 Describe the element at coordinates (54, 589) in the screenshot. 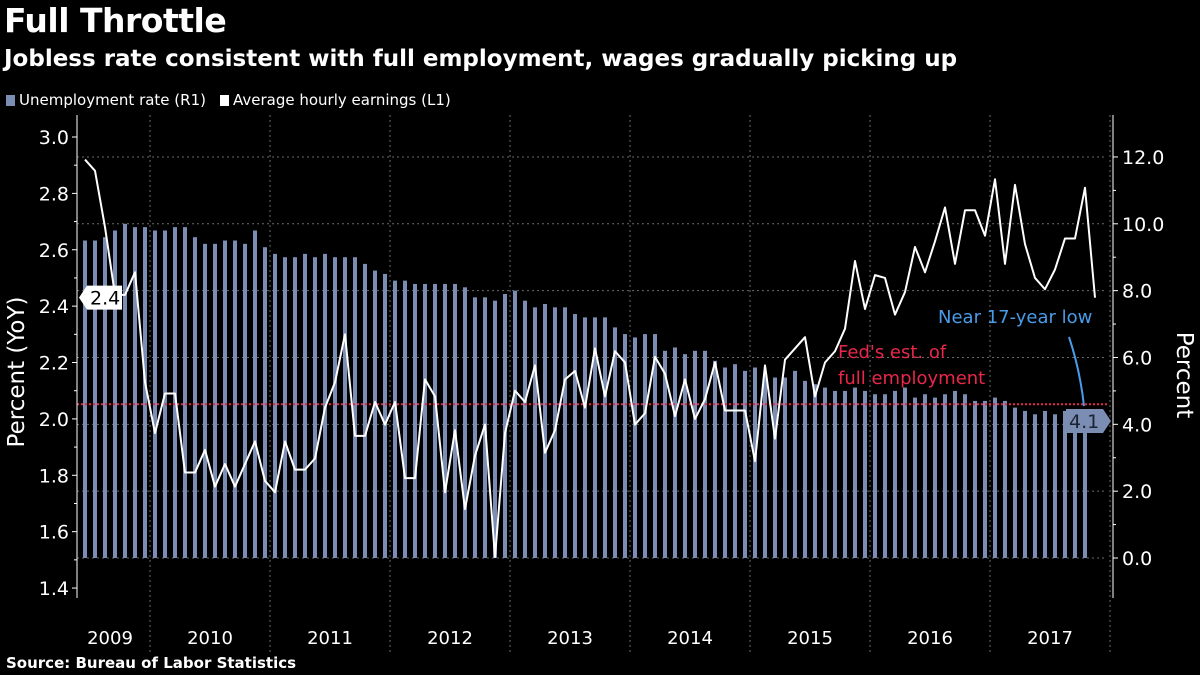

I see `left-tick-label: 1.4` at that location.